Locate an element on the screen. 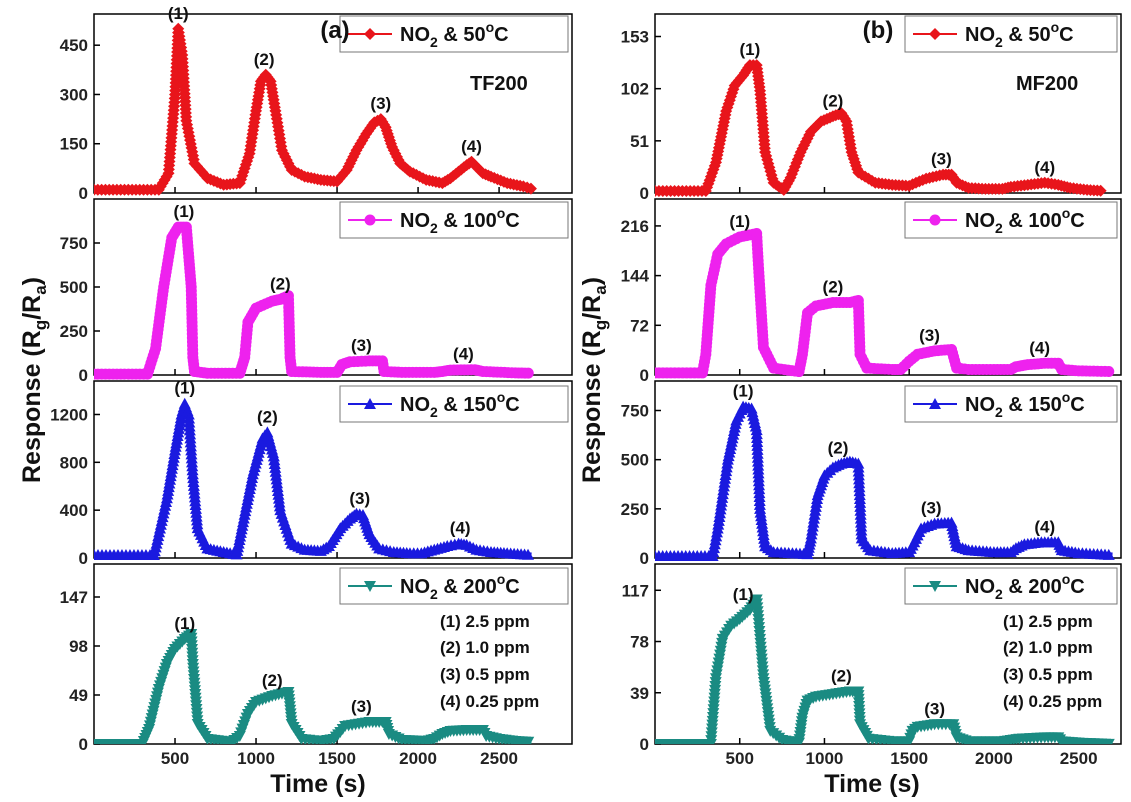  legend: NO2 & 200oC is located at coordinates (1011, 586).